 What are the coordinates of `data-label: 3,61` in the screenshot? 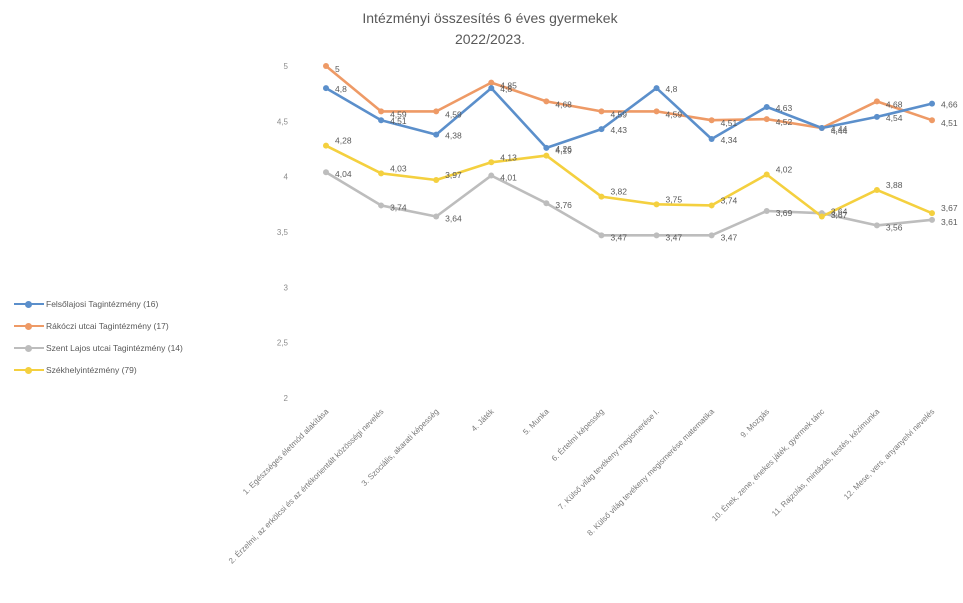 It's located at (949, 222).